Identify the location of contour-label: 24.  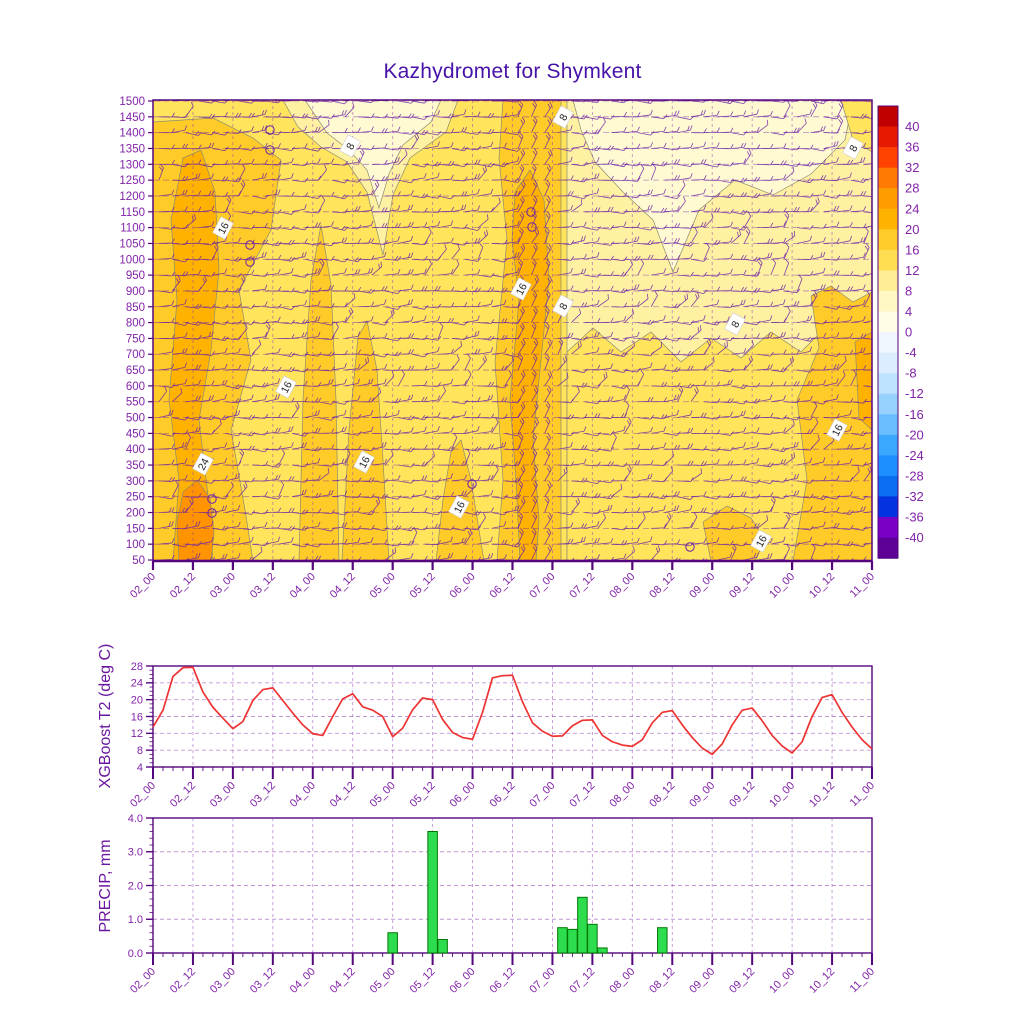
(203, 464).